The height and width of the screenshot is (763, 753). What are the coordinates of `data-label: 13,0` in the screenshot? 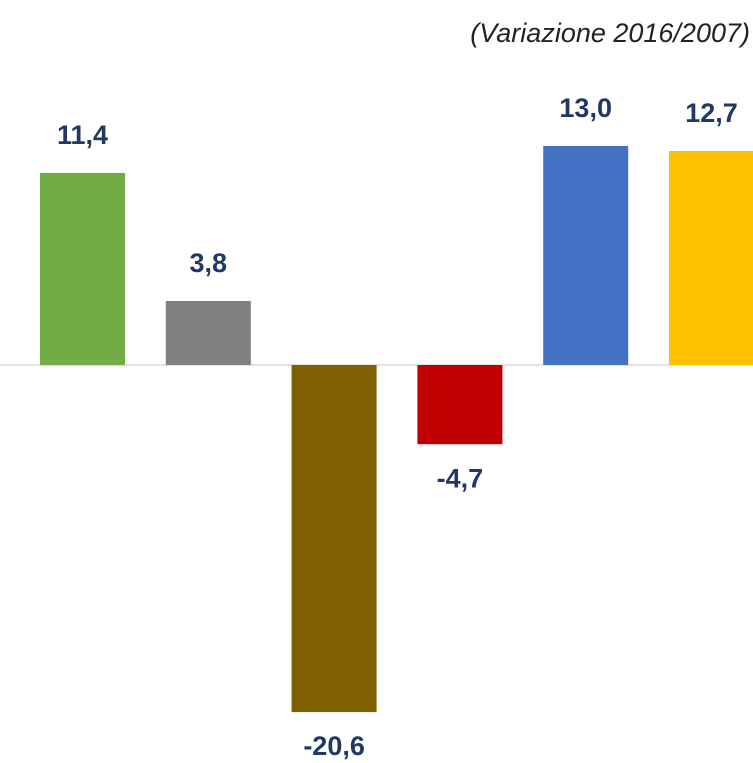 It's located at (585, 108).